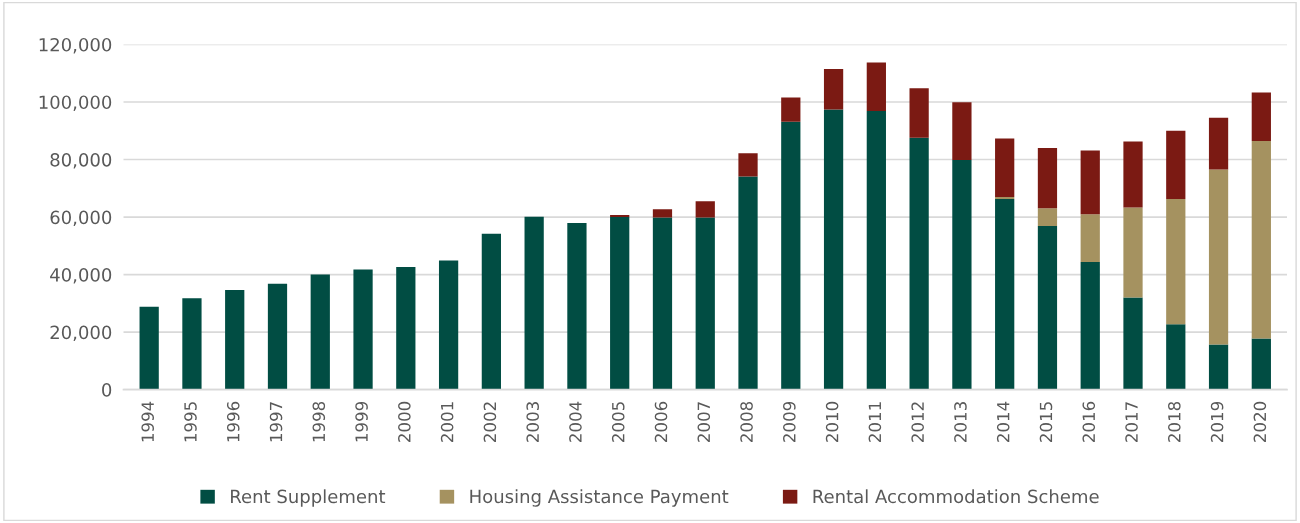  I want to click on x-tick-label: 1995, so click(190, 422).